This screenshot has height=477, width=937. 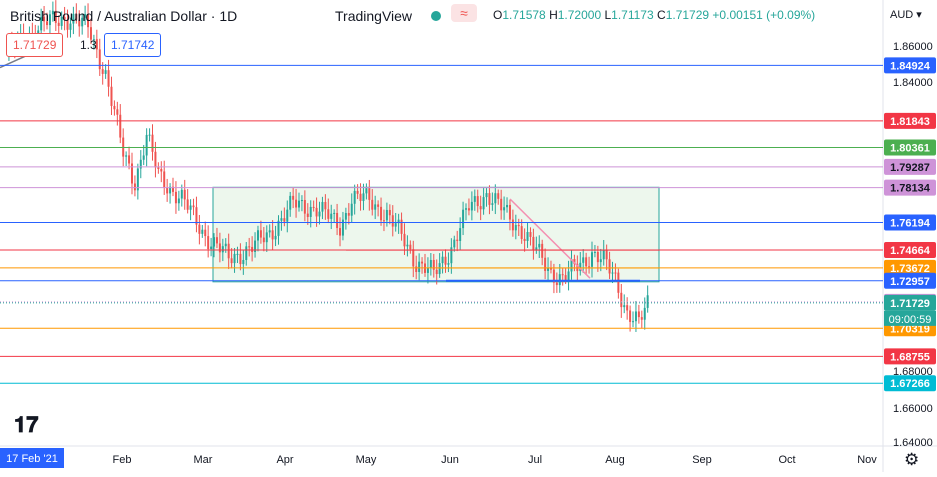 What do you see at coordinates (26, 424) in the screenshot?
I see `tradingview-logo-icon: 𝟏𝟕` at bounding box center [26, 424].